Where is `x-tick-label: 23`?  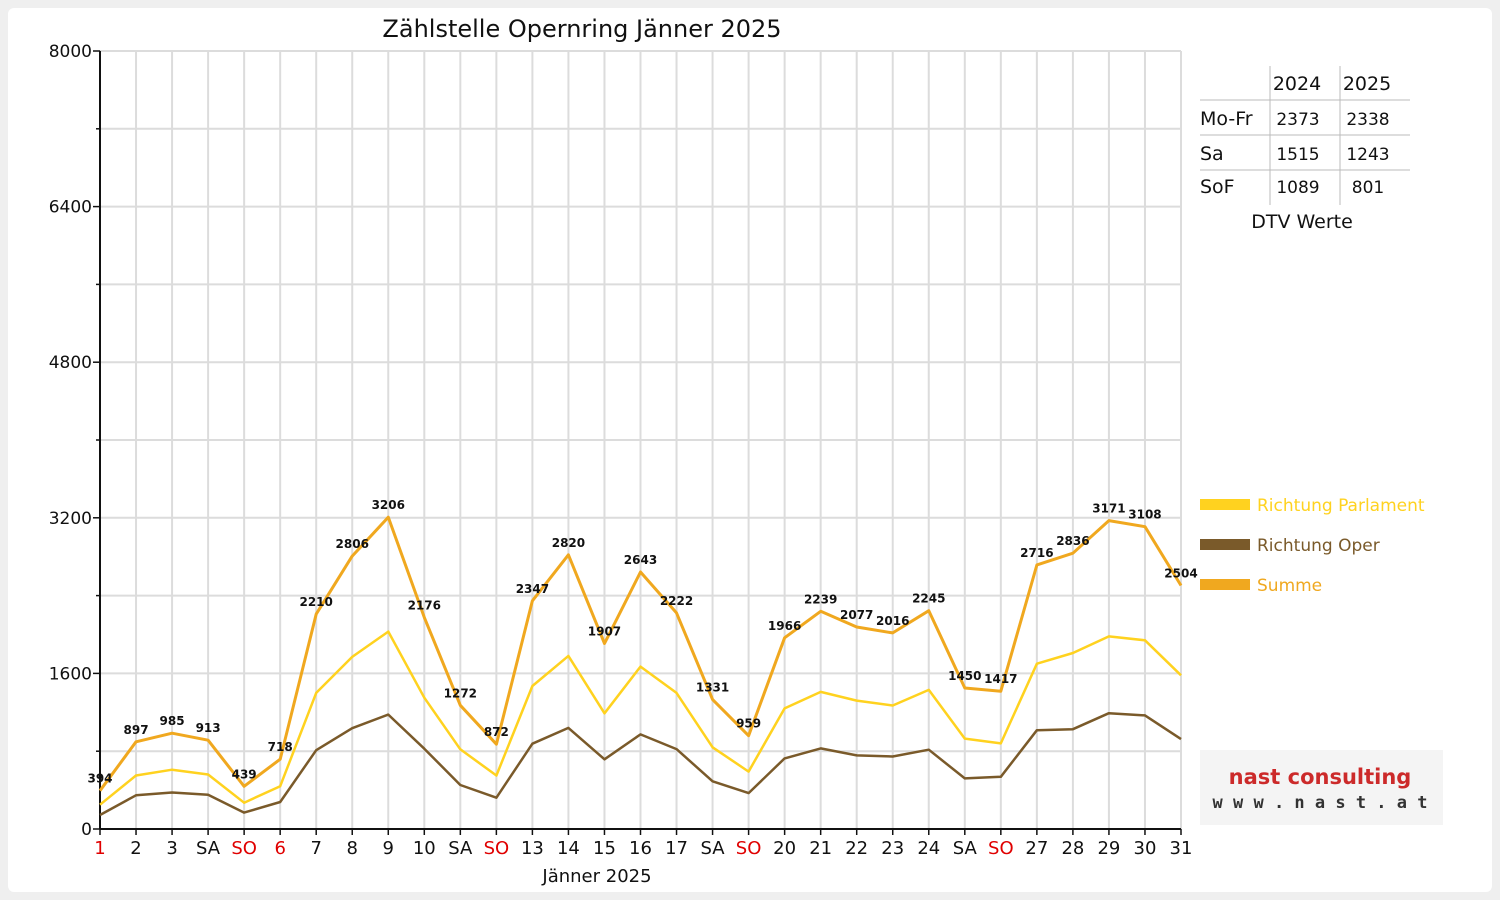
x-tick-label: 23 is located at coordinates (892, 848).